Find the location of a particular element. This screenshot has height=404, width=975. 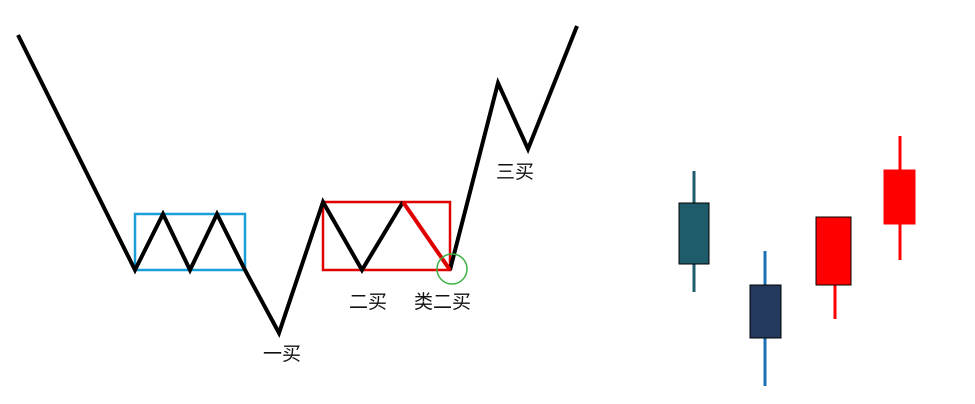

consolidation-box-red is located at coordinates (386, 236).